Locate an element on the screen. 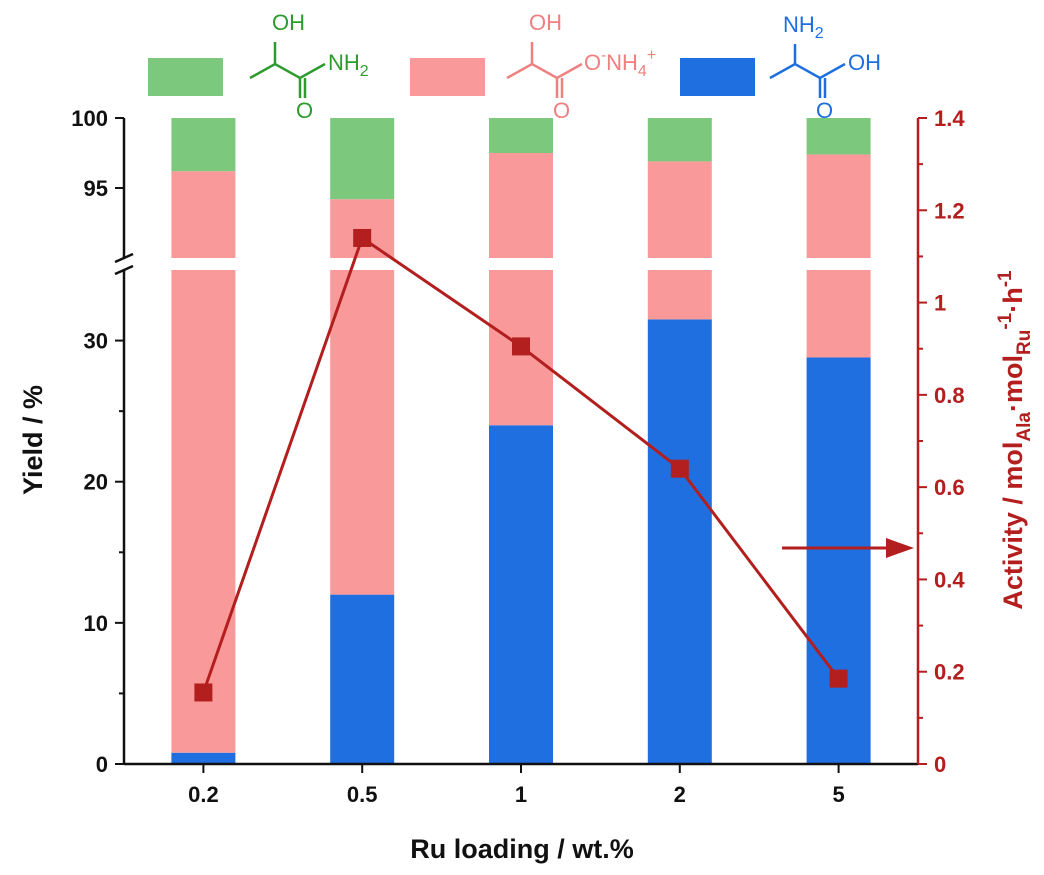  y2-title-sup-1: -1 is located at coordinates (1005, 320).